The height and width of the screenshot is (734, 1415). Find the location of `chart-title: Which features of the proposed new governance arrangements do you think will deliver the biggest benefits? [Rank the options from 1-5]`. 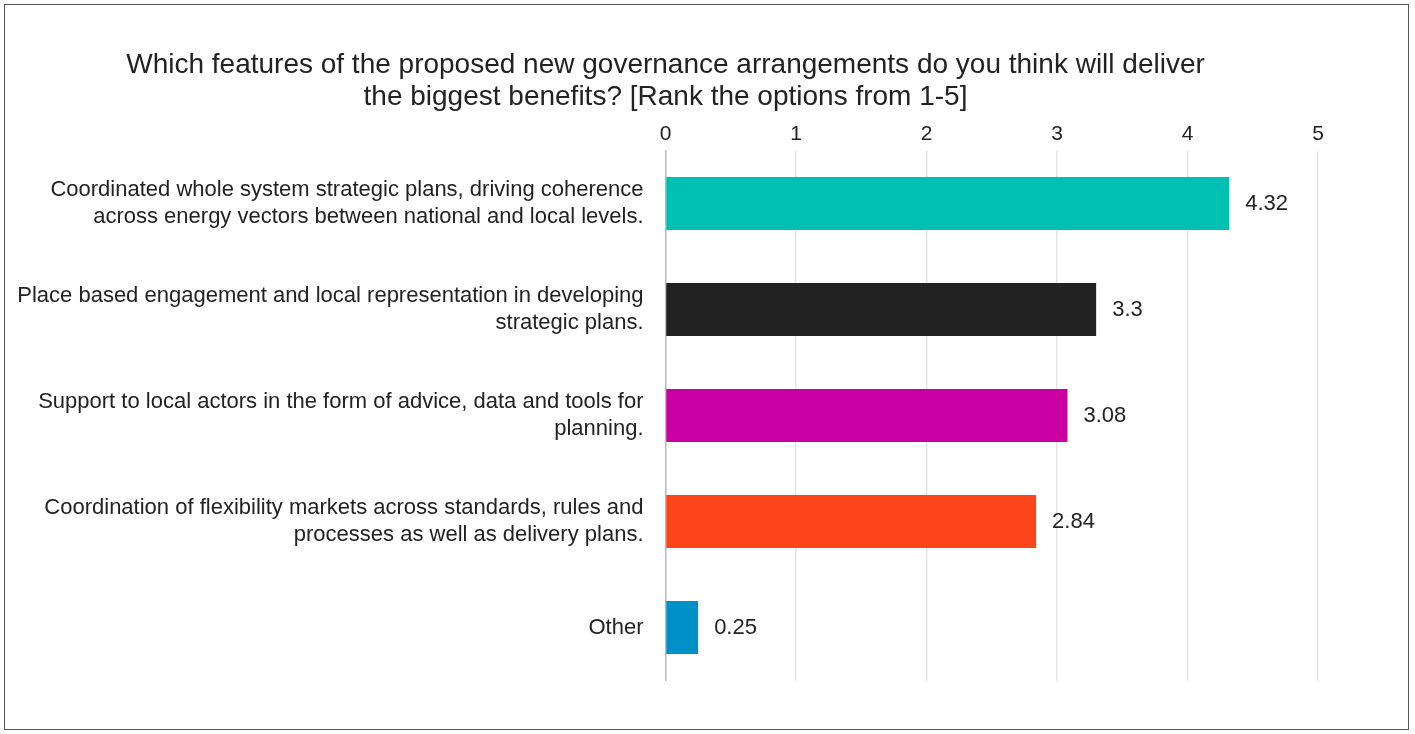

chart-title: Which features of the proposed new governance arrangements do you think will deliver the biggest benefits? [Rank the options from 1-5] is located at coordinates (665, 79).